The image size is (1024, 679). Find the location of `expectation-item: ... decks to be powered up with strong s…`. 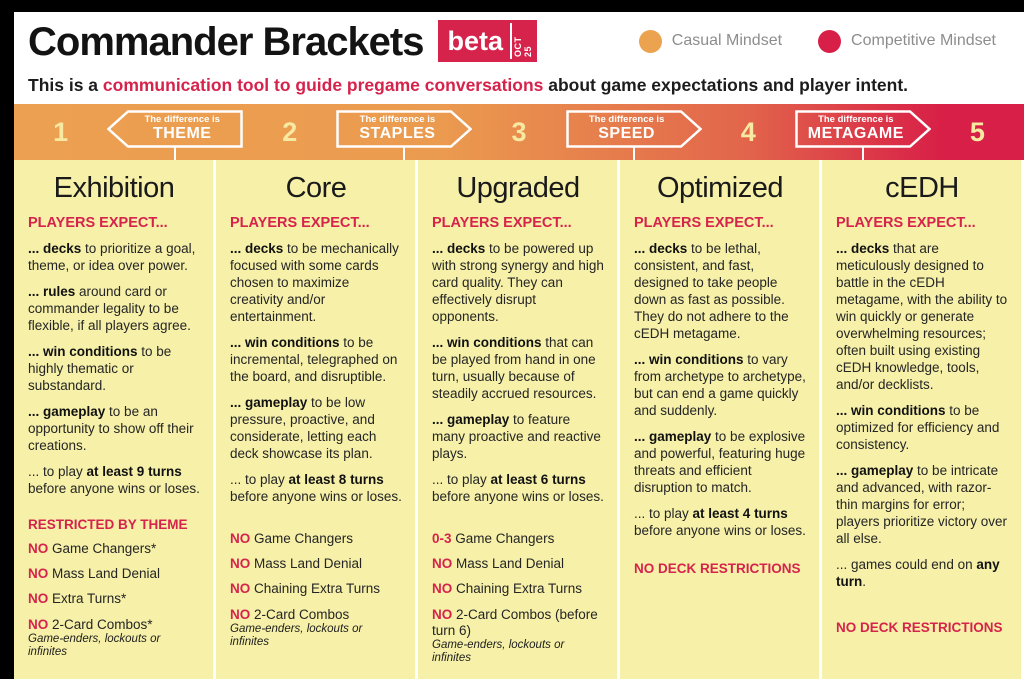

expectation-item: ... decks to be powered up with strong s… is located at coordinates (518, 282).